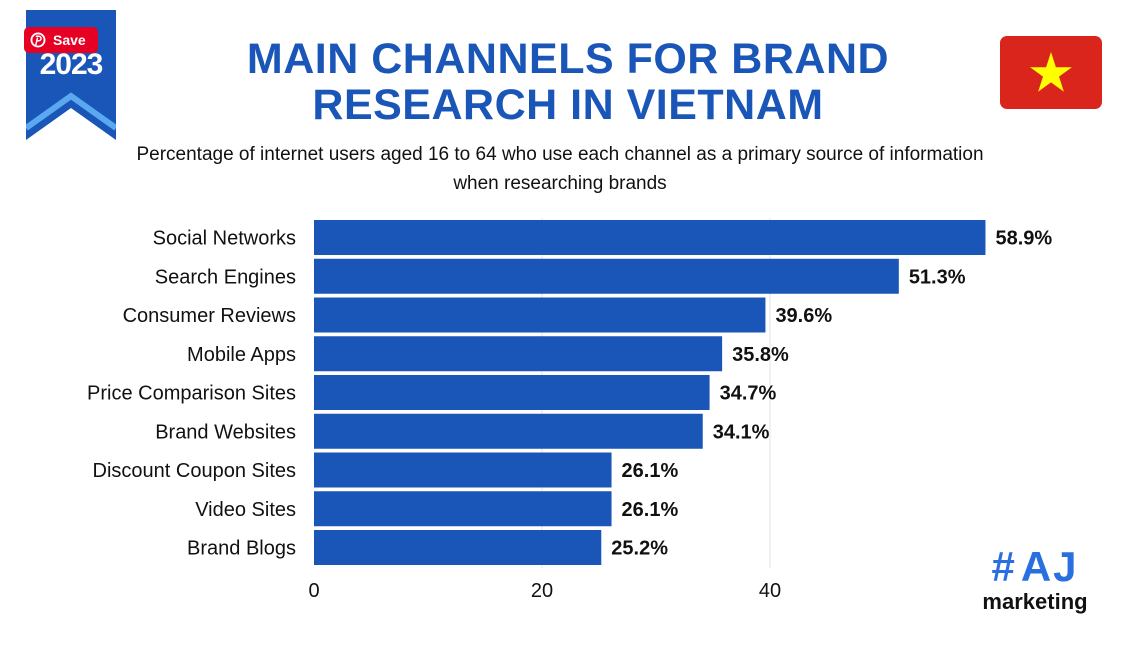 This screenshot has height=647, width=1136. What do you see at coordinates (209, 316) in the screenshot?
I see `category-label: Consumer Reviews` at bounding box center [209, 316].